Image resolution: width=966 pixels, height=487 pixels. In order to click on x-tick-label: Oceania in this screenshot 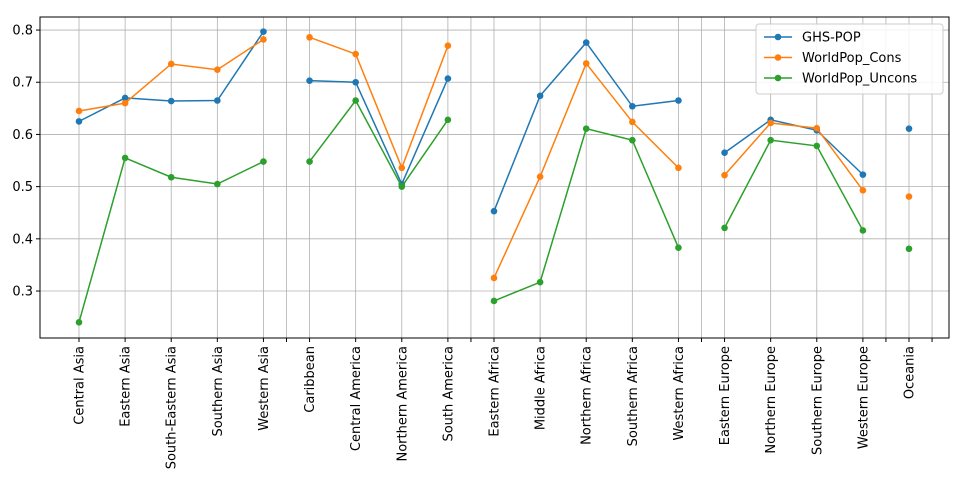, I will do `click(910, 372)`.